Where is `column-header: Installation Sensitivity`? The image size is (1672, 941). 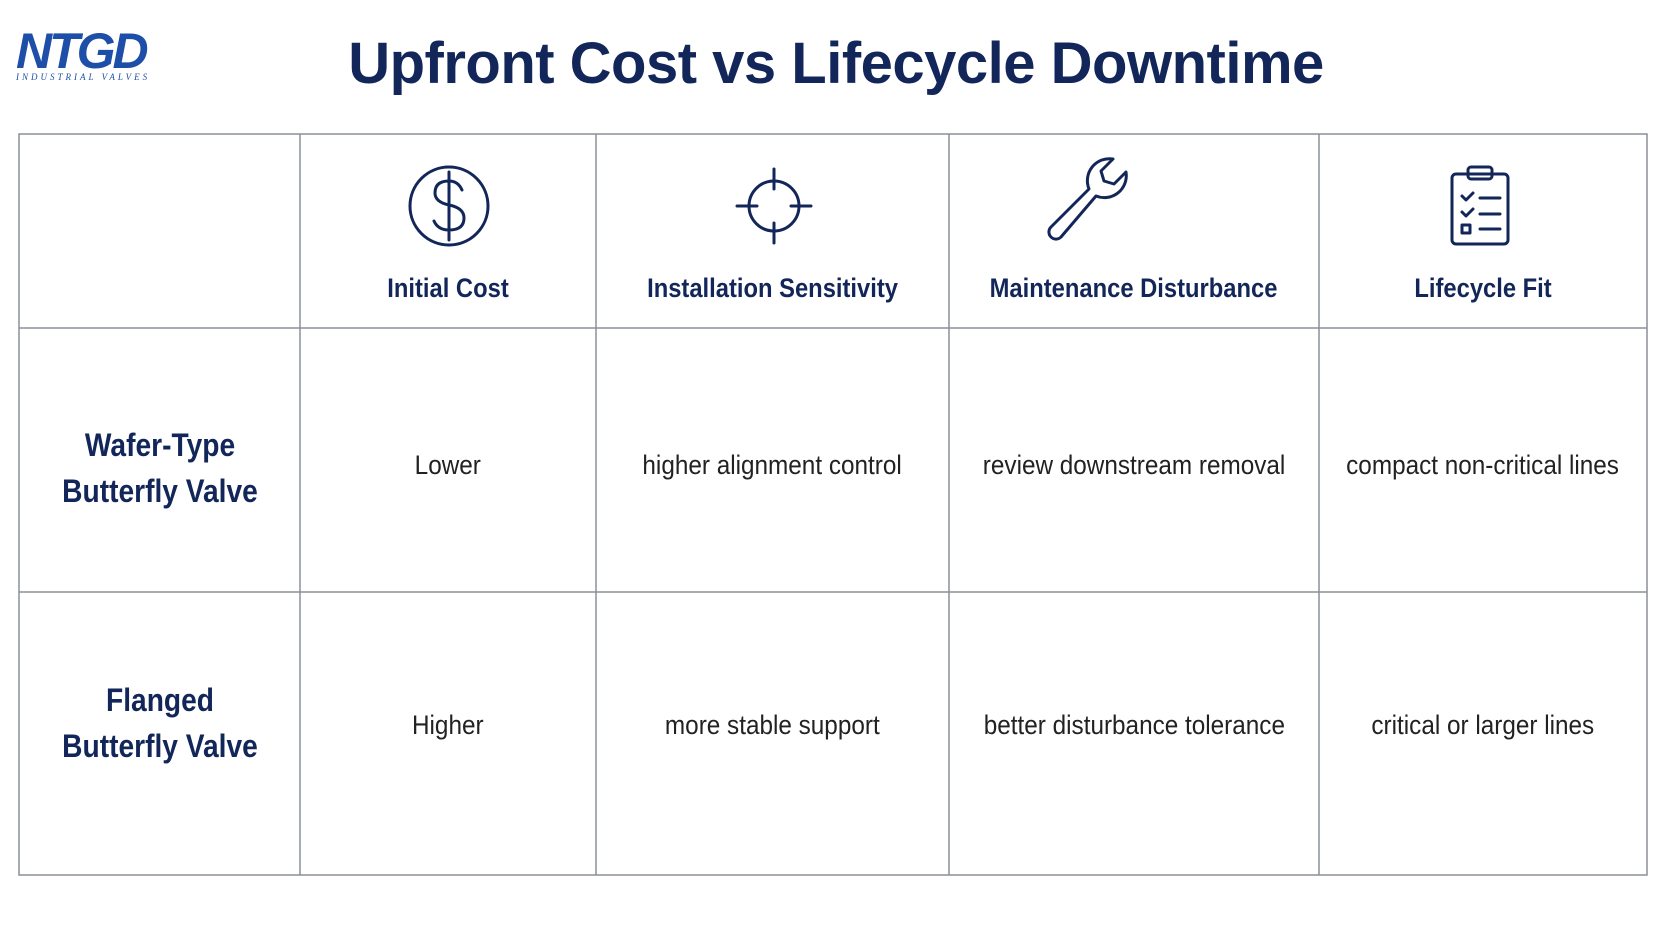
column-header: Installation Sensitivity is located at coordinates (772, 288).